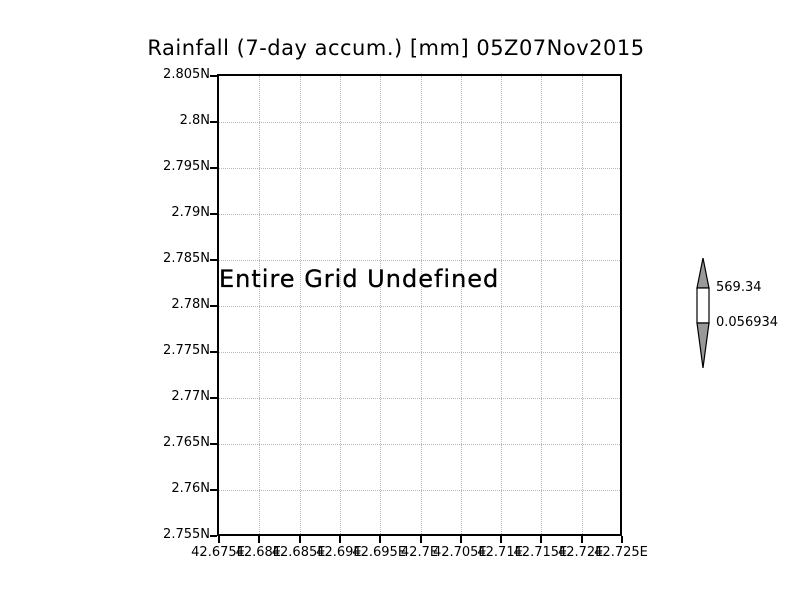 Image resolution: width=792 pixels, height=612 pixels. Describe the element at coordinates (339, 552) in the screenshot. I see `x-axis-tick-label: 42.69E` at that location.